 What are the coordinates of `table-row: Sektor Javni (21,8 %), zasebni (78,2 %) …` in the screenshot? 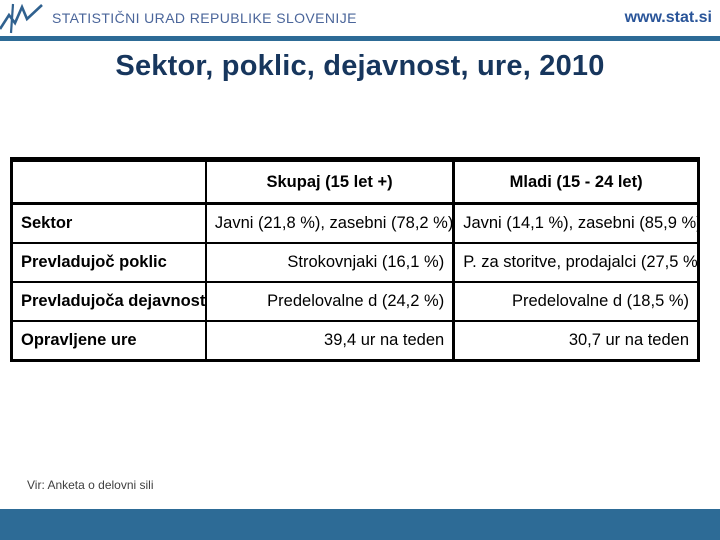 It's located at (355, 223).